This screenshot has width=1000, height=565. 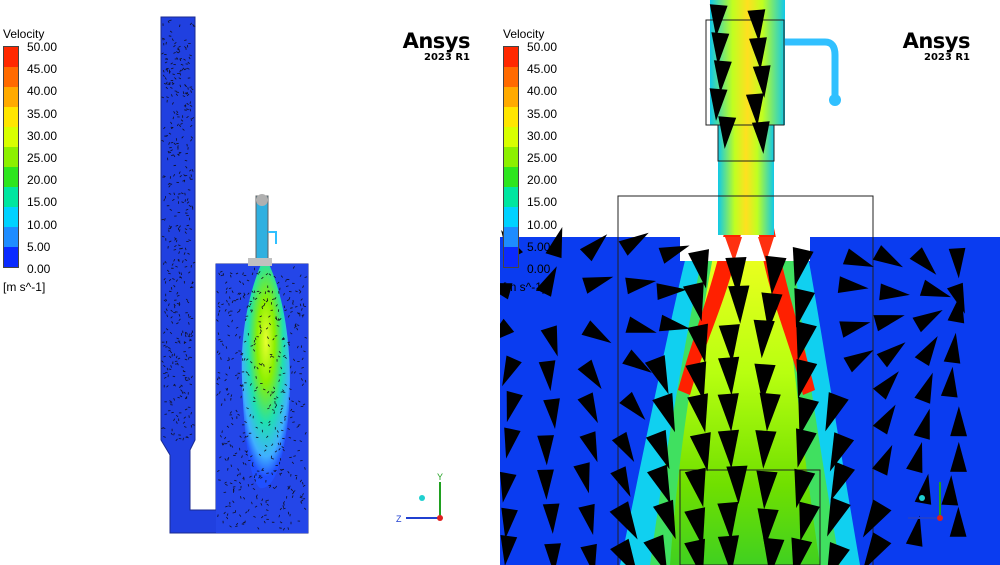 What do you see at coordinates (42, 113) in the screenshot?
I see `legend-tick-label: 35.00` at bounding box center [42, 113].